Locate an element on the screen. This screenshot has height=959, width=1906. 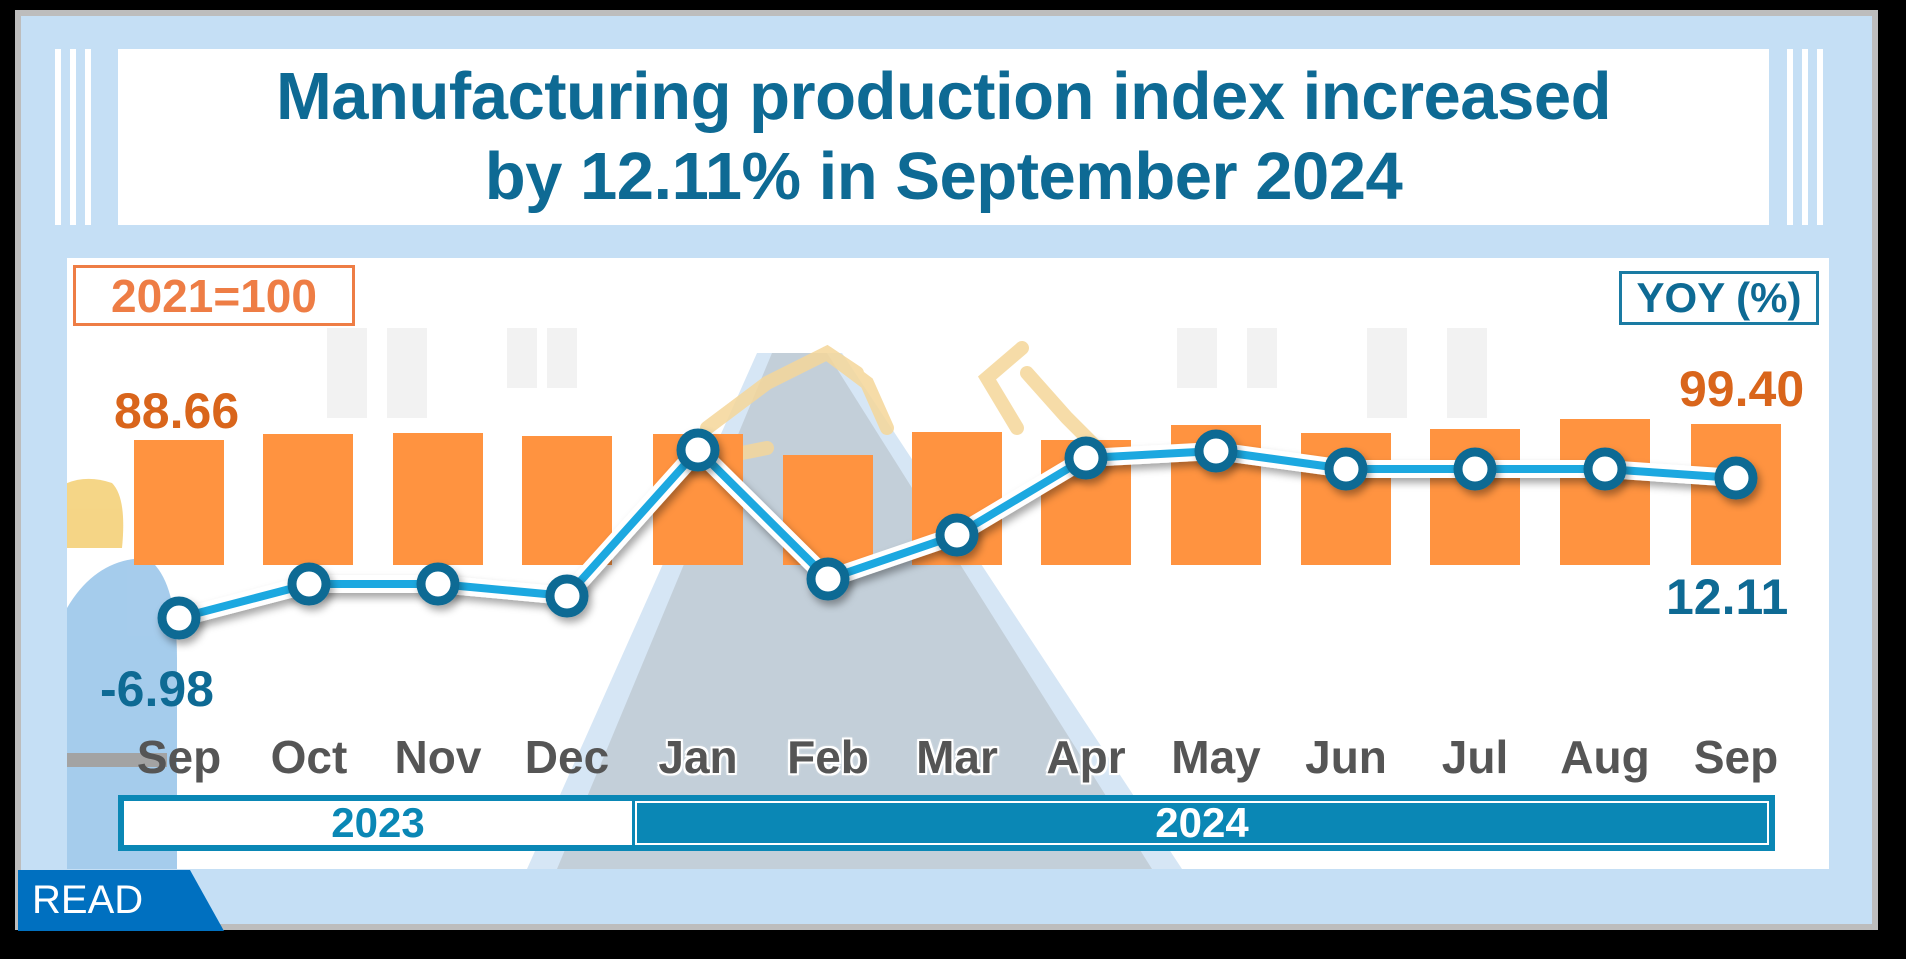
index-bars is located at coordinates (957, 492).